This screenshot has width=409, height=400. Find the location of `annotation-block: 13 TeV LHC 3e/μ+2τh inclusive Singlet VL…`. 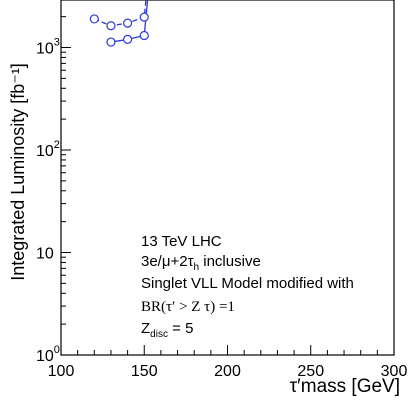

annotation-block: 13 TeV LHC 3e/μ+2τh inclusive Singlet VL… is located at coordinates (247, 286).